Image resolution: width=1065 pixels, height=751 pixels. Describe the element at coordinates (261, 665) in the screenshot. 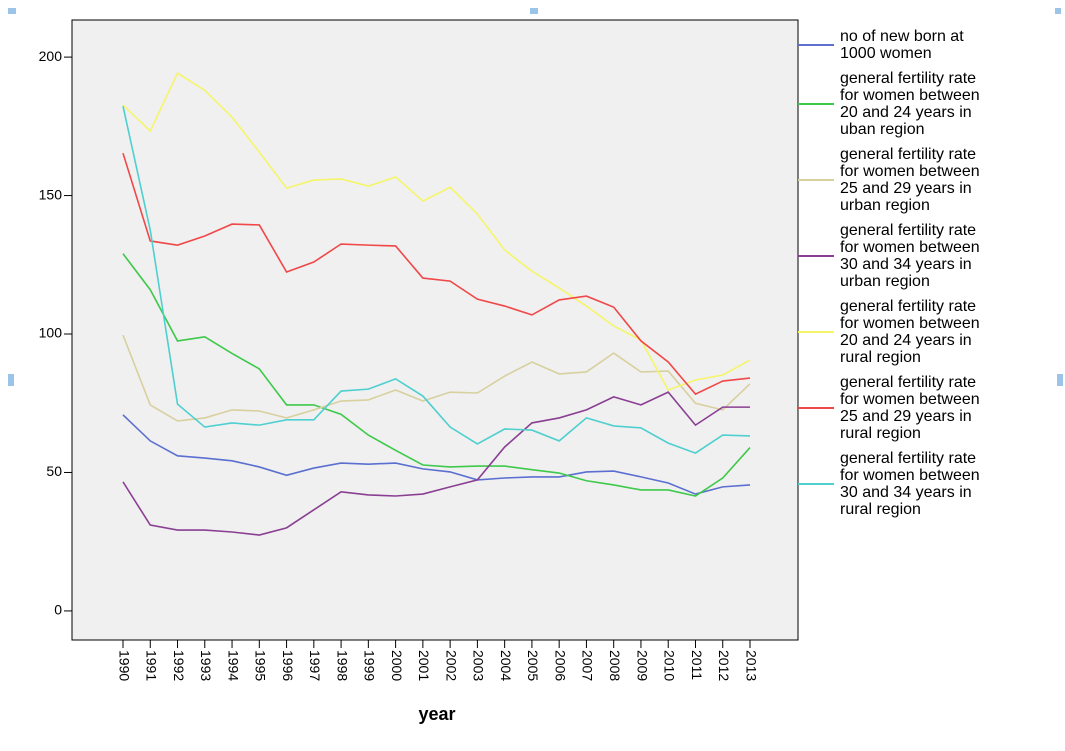

I see `x-tick-label: 1995` at that location.